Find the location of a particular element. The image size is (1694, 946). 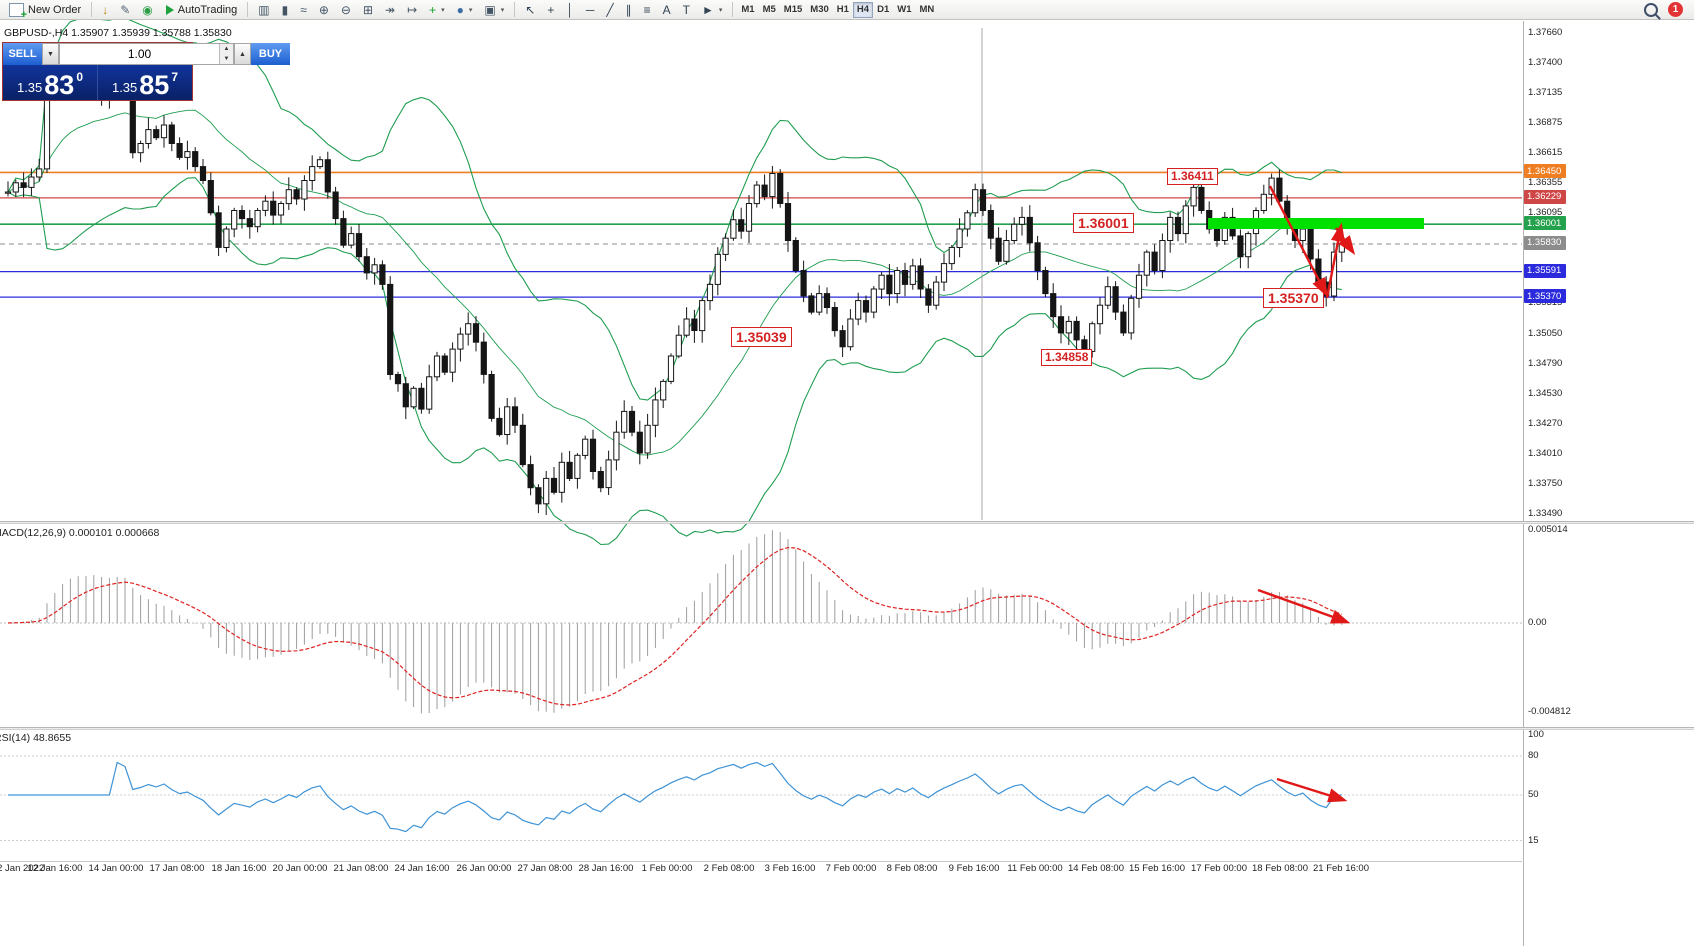

tile-windows-icon: ⊞ is located at coordinates (368, 10).